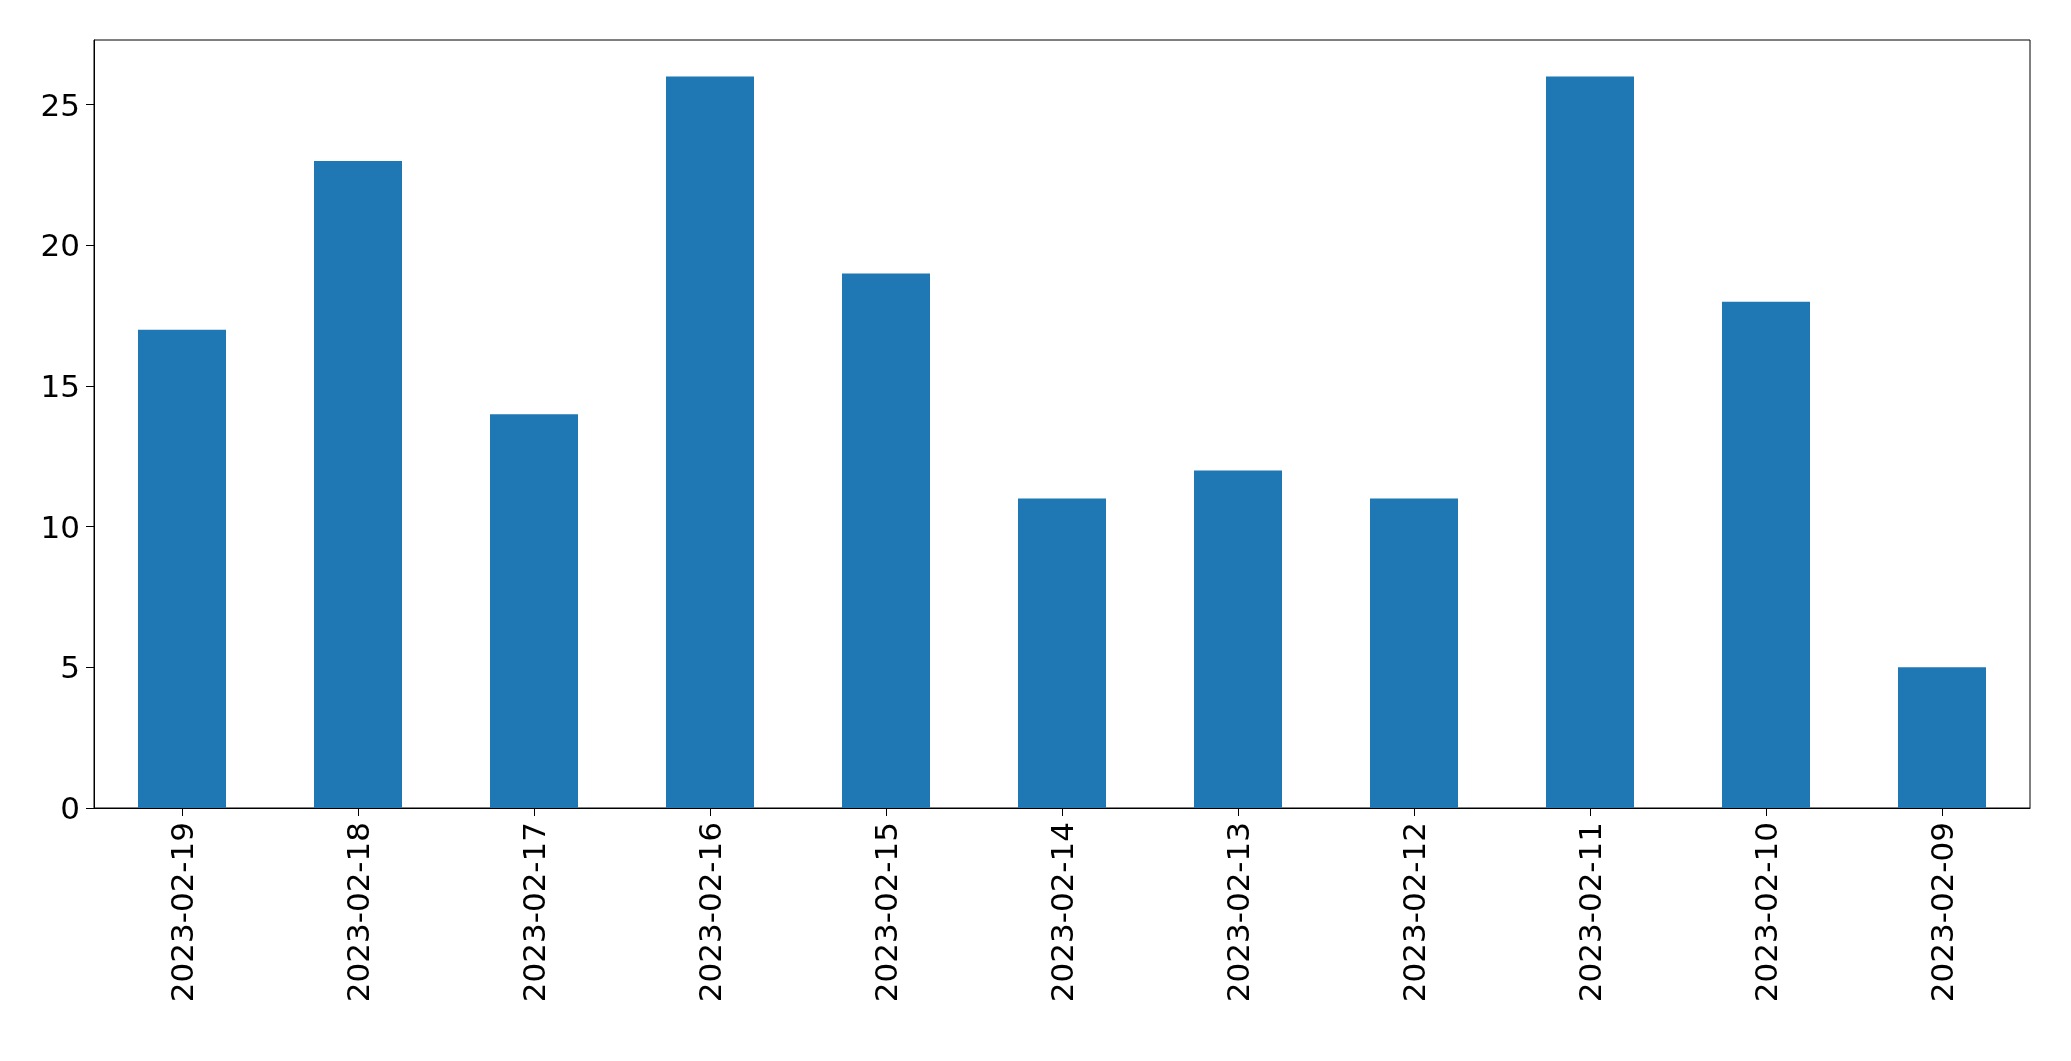  I want to click on y-tick-label: 25, so click(60, 104).